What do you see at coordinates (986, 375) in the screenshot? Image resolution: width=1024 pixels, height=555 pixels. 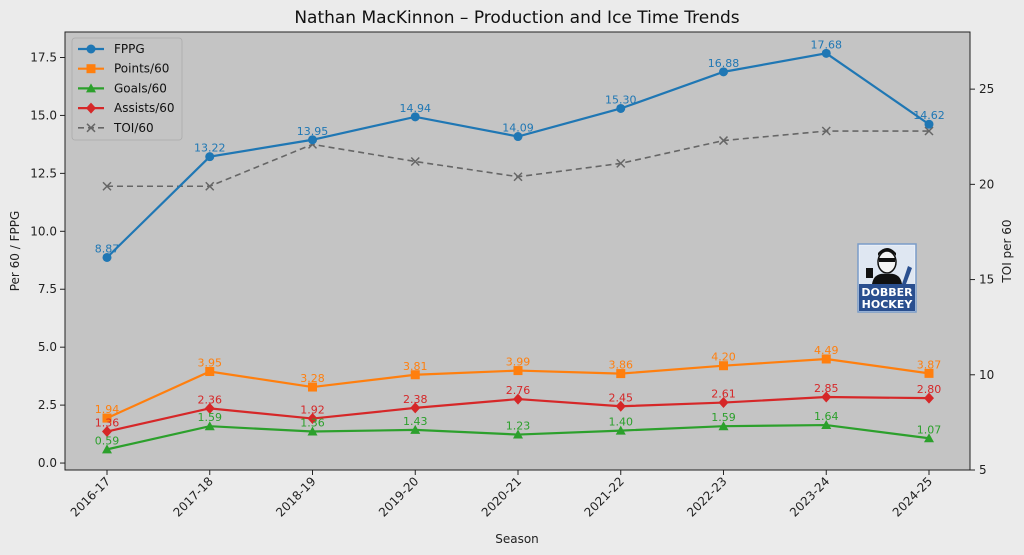 I see `y2-tick-label: 10` at bounding box center [986, 375].